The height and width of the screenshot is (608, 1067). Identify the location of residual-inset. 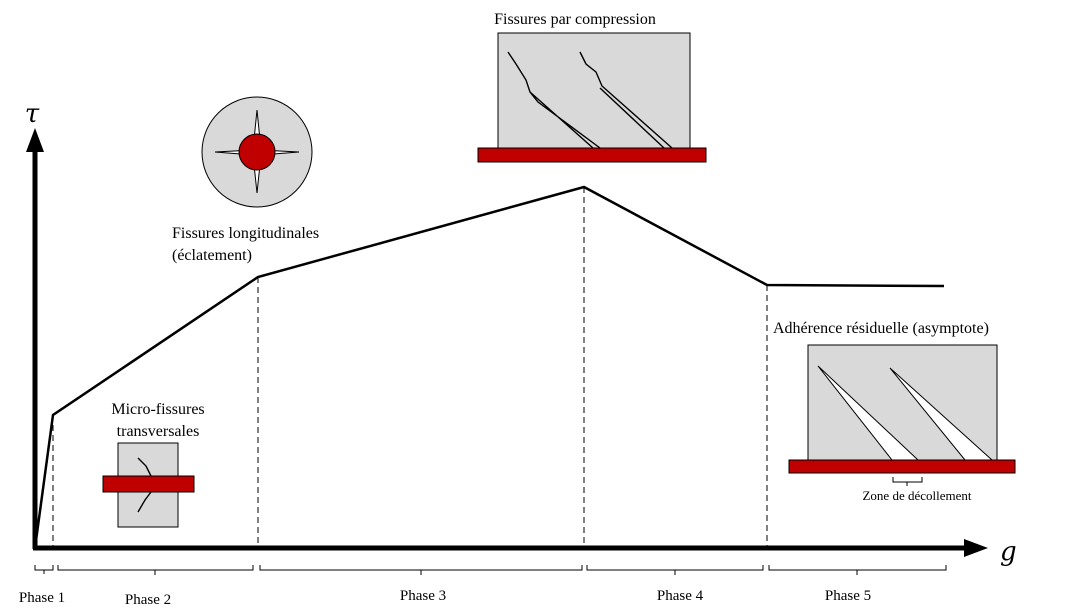
(902, 415).